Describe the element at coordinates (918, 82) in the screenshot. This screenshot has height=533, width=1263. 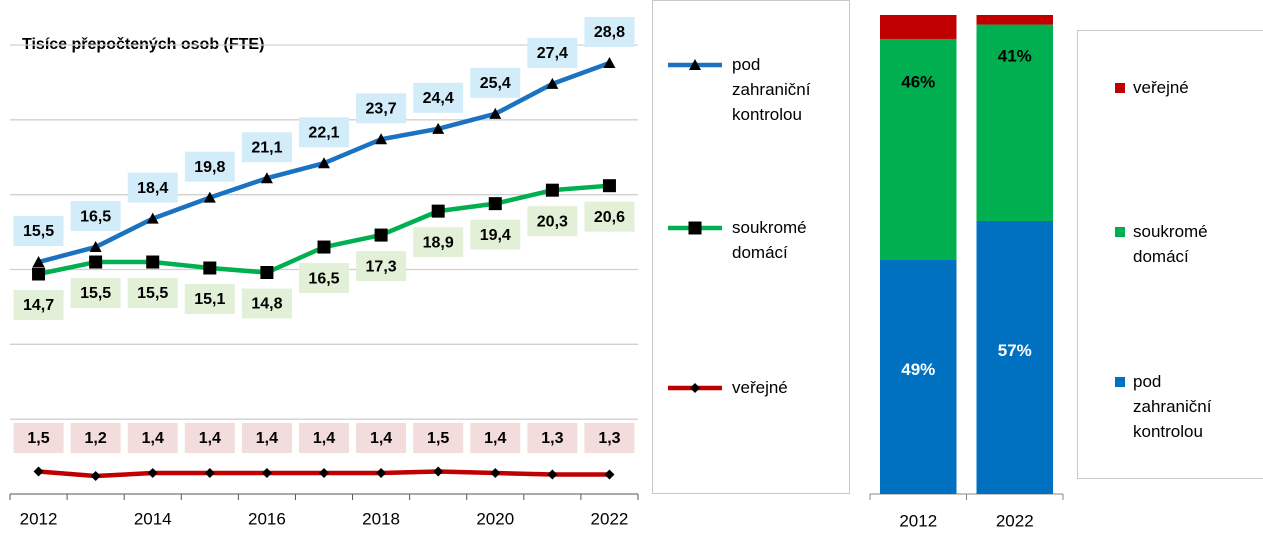
I see `data-label: 46%` at that location.